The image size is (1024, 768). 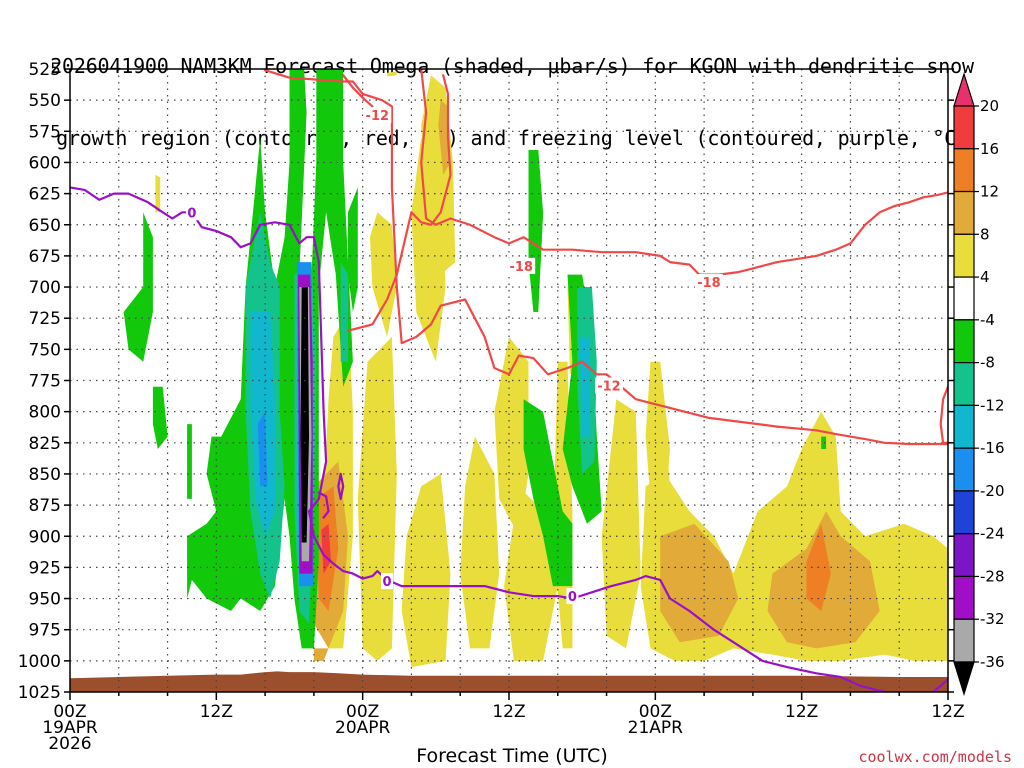 I want to click on y-tick-label-875: 875, so click(x=45, y=506).